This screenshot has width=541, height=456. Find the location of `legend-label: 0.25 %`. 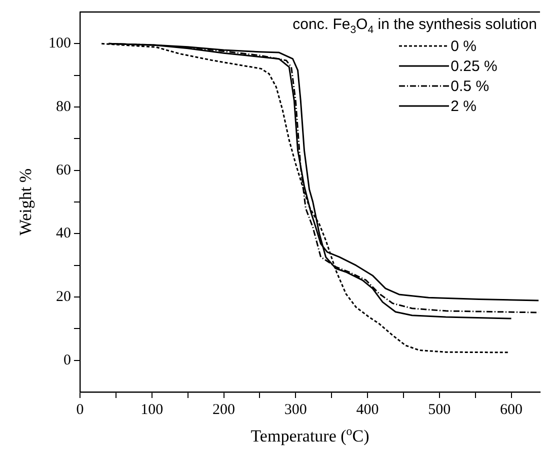

legend-label: 0.25 % is located at coordinates (474, 66).